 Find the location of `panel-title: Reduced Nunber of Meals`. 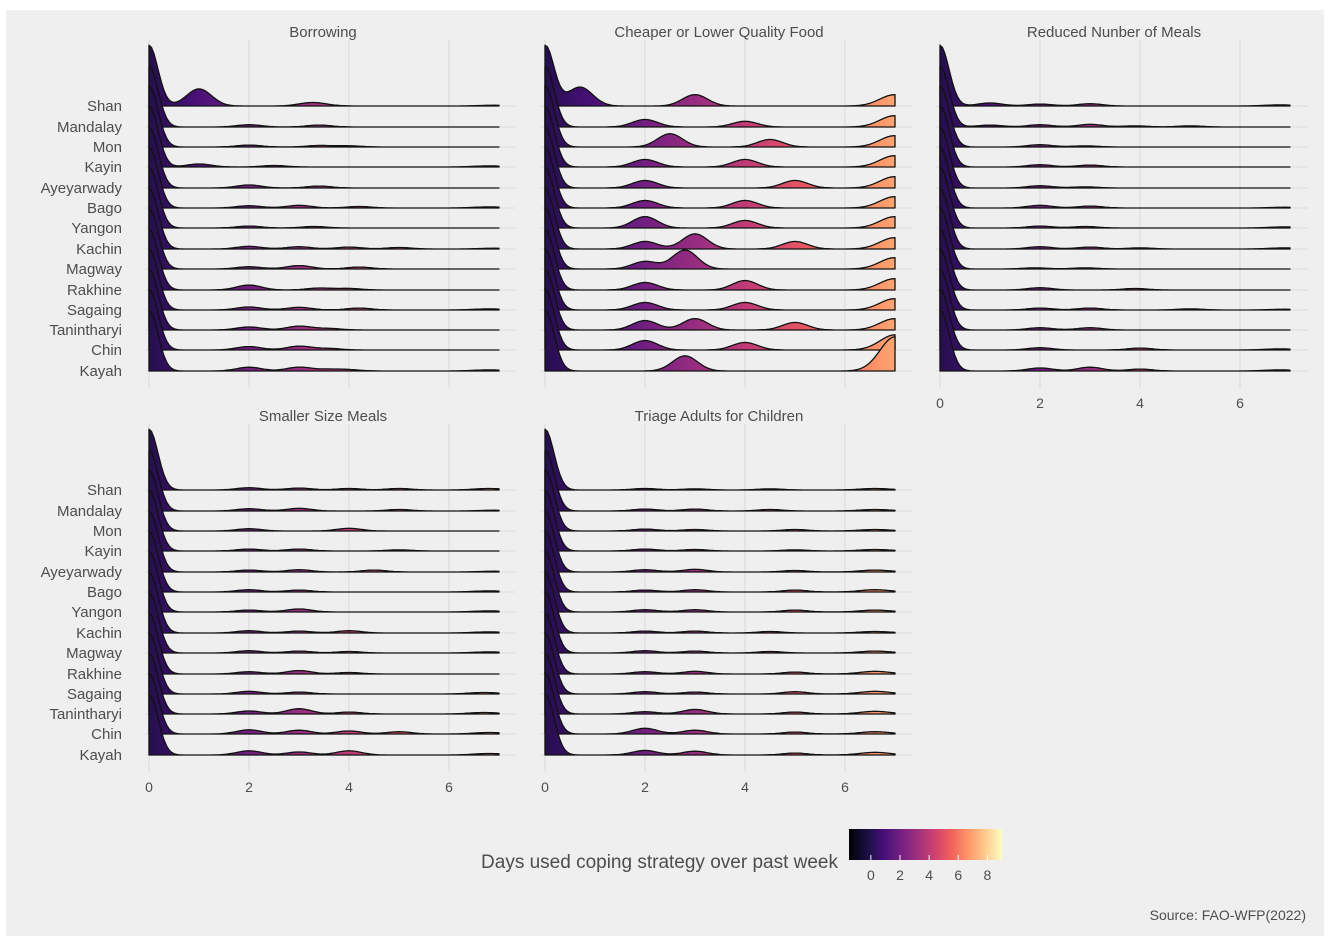

panel-title: Reduced Nunber of Meals is located at coordinates (1114, 32).